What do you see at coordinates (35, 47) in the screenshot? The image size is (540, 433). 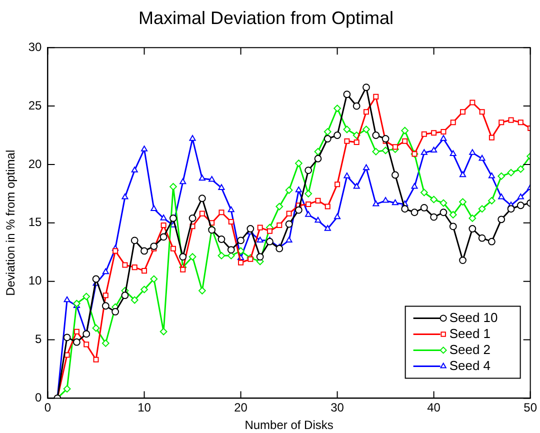 I see `y-tick-label: 30` at bounding box center [35, 47].